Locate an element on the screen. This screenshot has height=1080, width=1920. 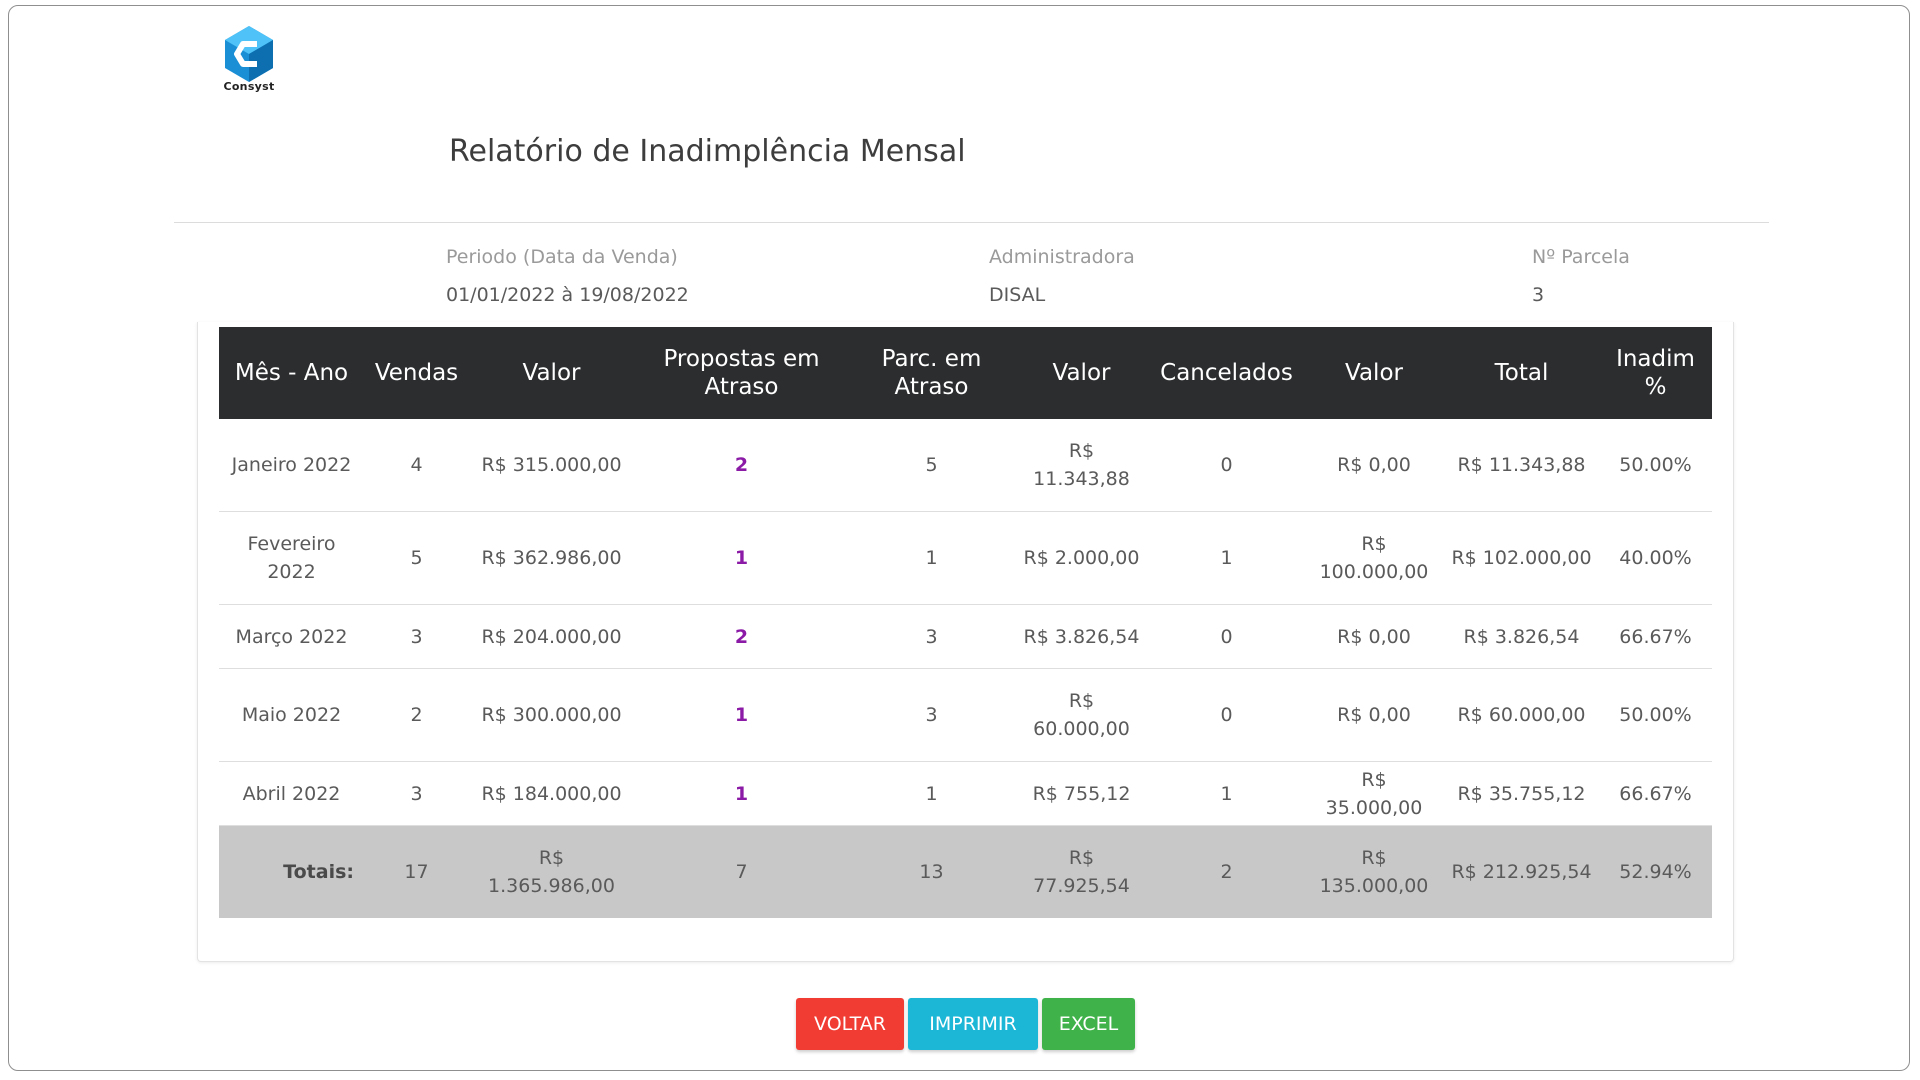
voltar-button: VOLTAR is located at coordinates (850, 1024).